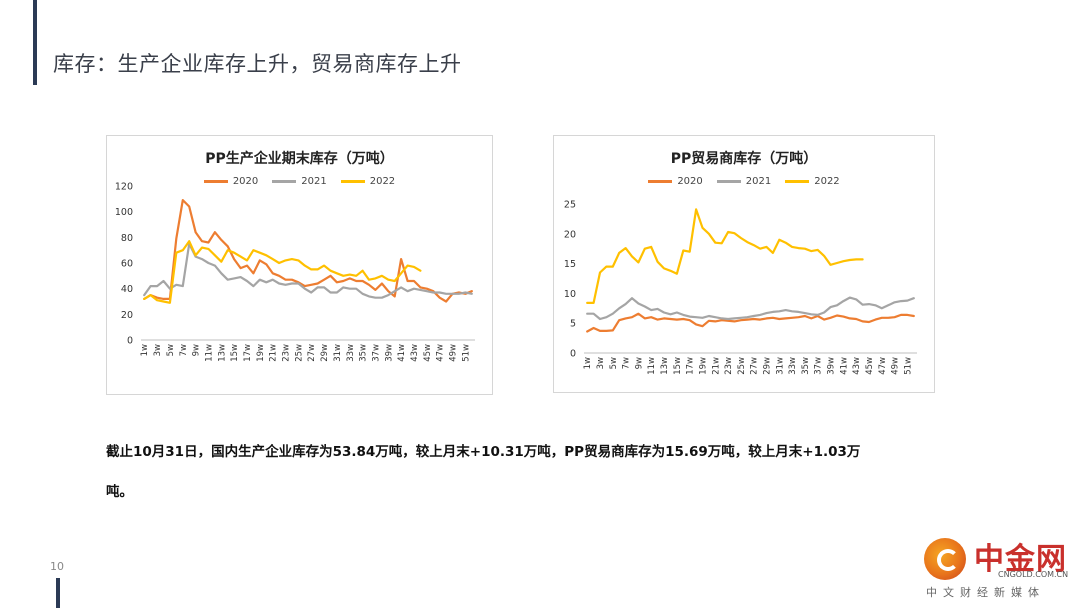 The height and width of the screenshot is (608, 1080). What do you see at coordinates (466, 353) in the screenshot?
I see `x-tick-label: 51w` at bounding box center [466, 353].